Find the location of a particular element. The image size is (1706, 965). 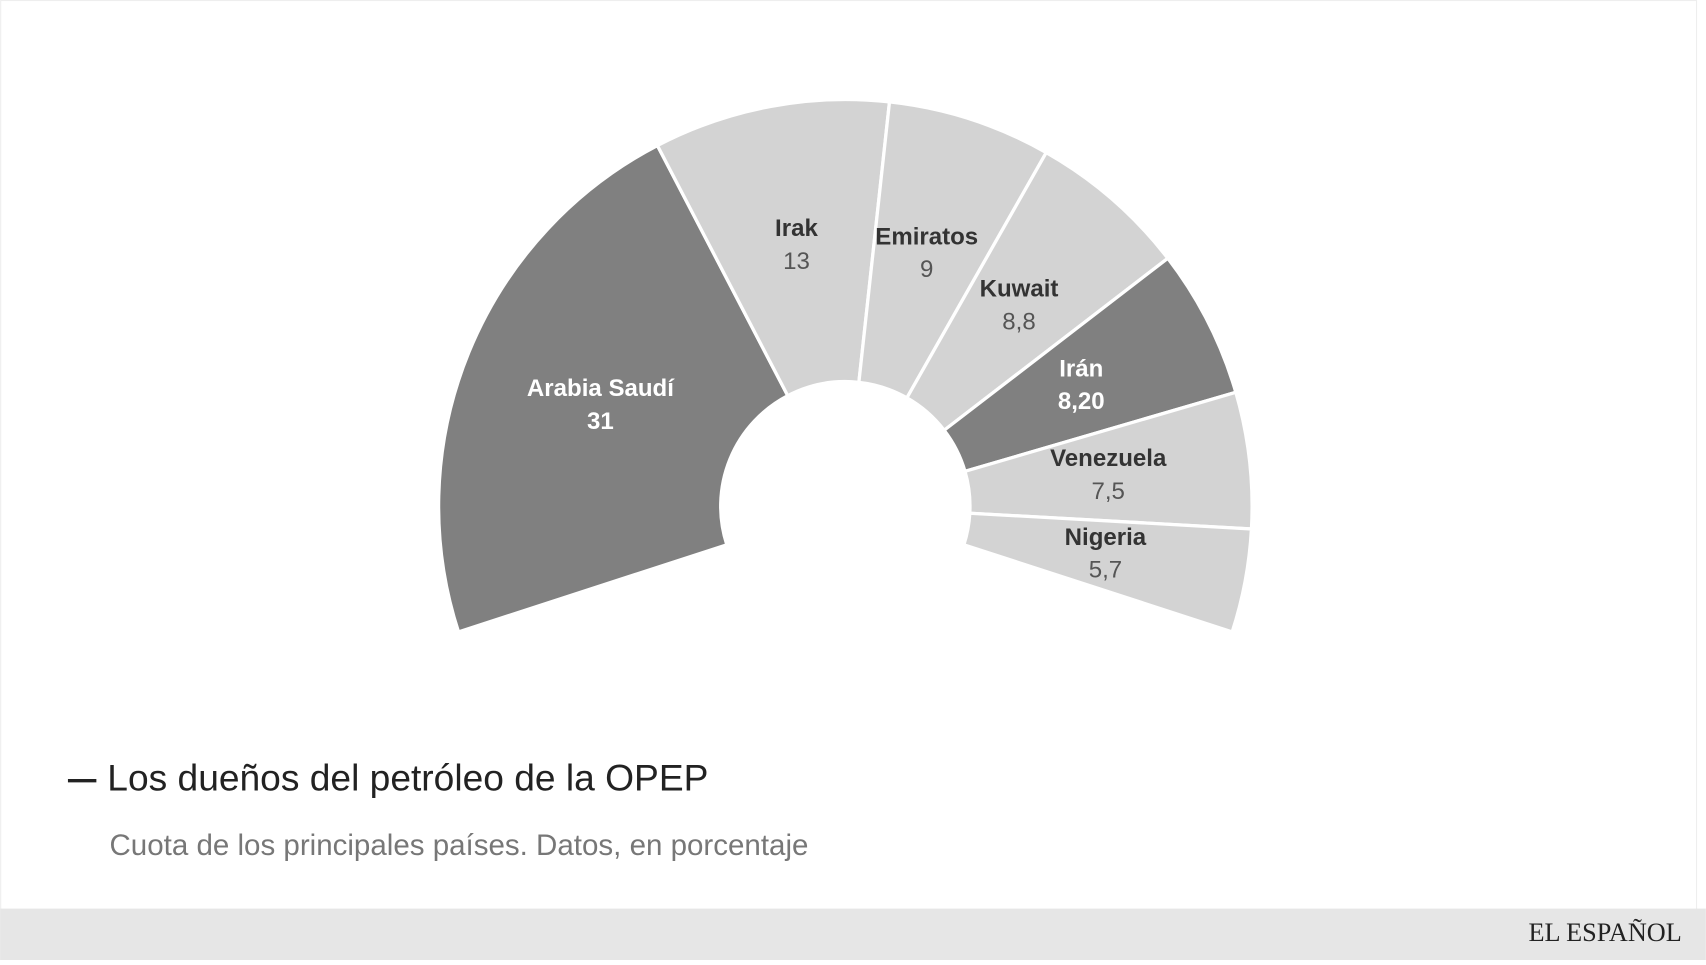

value-label: 8,8 is located at coordinates (1018, 321).